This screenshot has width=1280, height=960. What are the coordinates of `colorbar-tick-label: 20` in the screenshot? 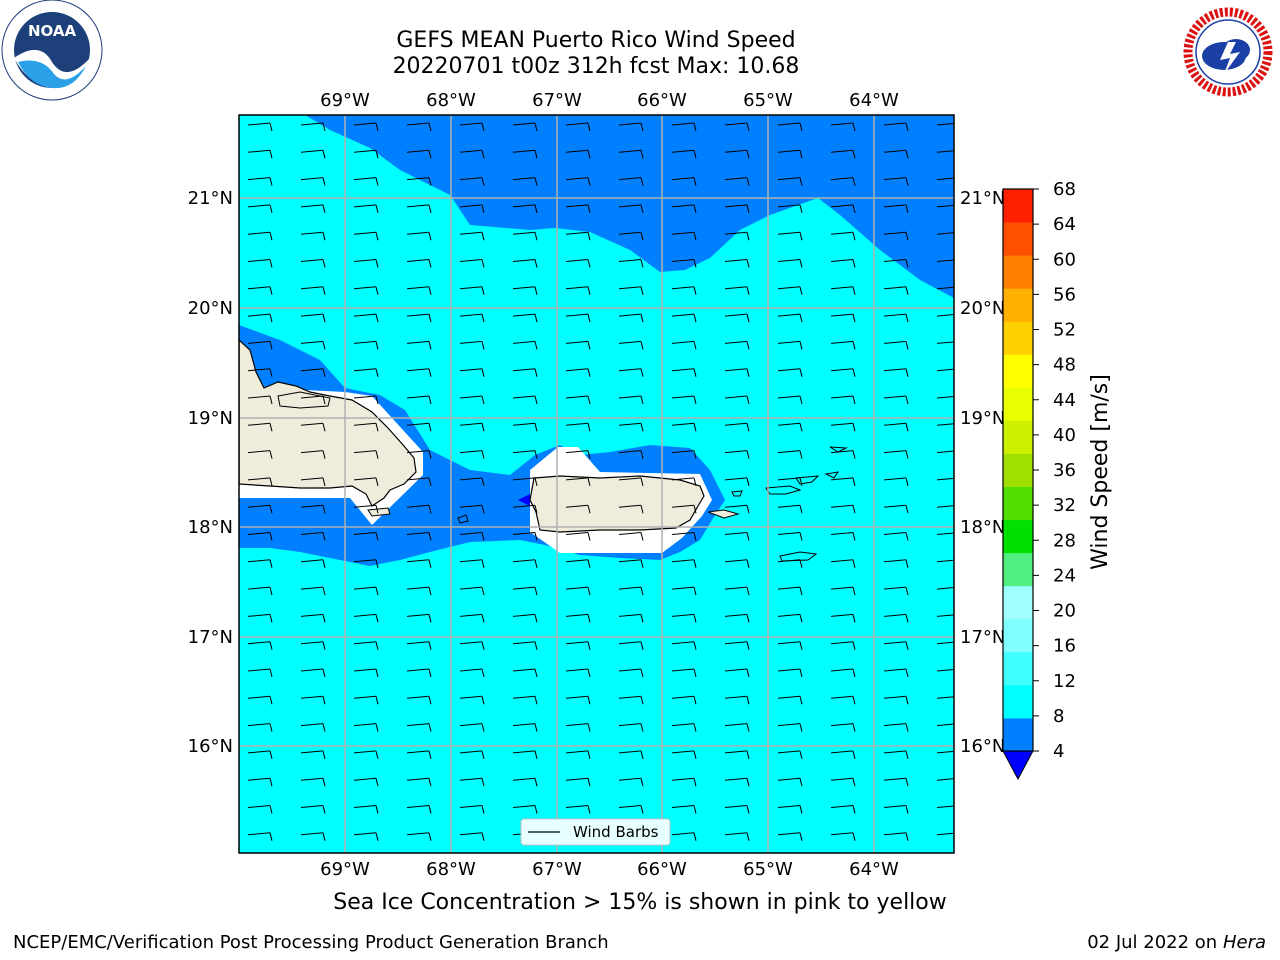 It's located at (1064, 611).